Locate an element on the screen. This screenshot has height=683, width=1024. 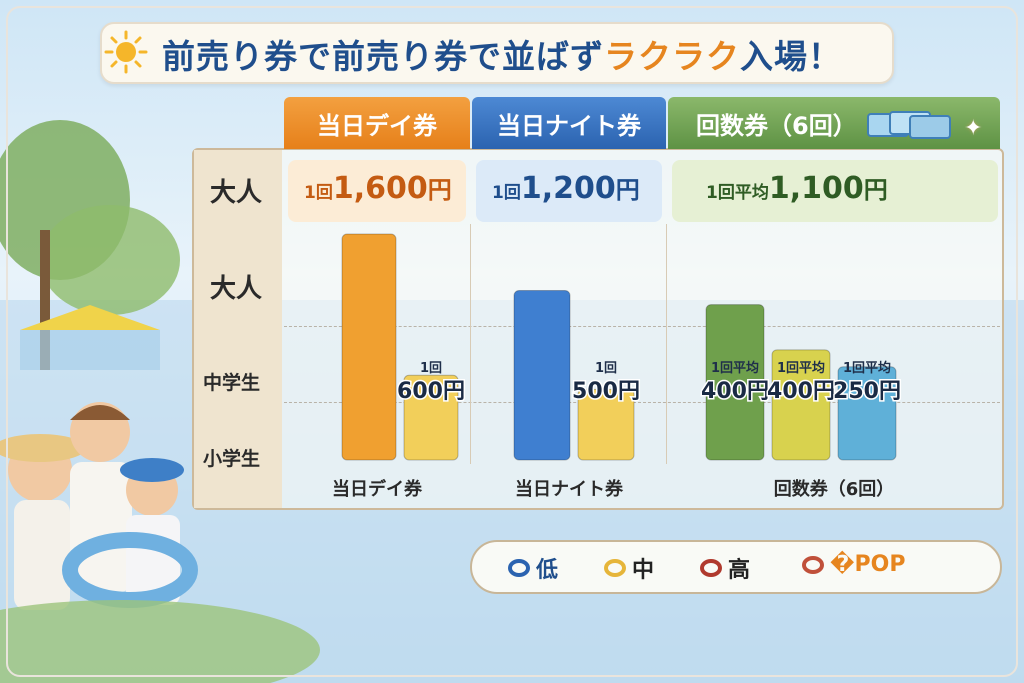
footer-label-day: 当日デイ券 is located at coordinates (377, 489).